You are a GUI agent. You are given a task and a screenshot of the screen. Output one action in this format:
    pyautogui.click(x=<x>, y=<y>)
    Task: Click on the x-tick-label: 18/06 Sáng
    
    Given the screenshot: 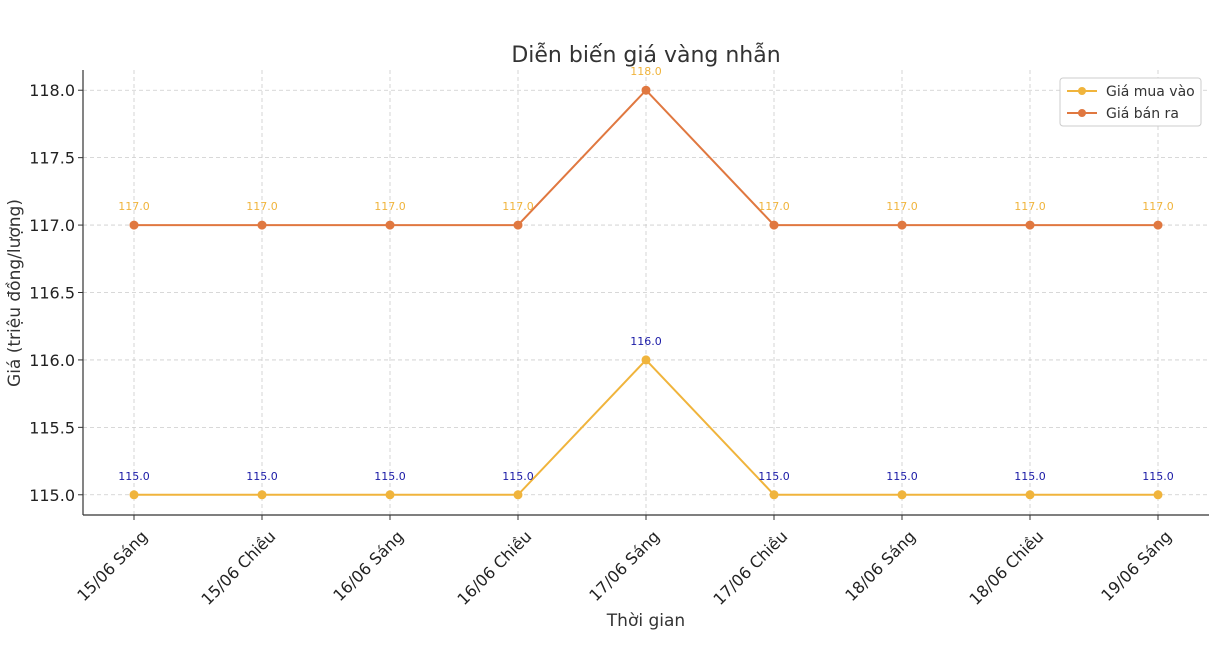 What is the action you would take?
    pyautogui.click(x=880, y=566)
    